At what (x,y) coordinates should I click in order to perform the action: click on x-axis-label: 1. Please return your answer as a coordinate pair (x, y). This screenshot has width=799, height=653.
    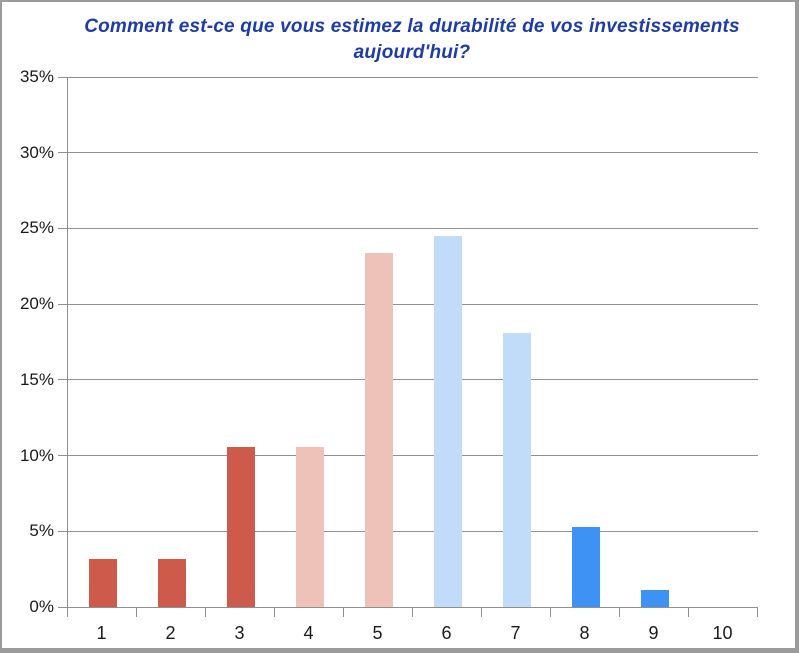
    Looking at the image, I should click on (101, 633).